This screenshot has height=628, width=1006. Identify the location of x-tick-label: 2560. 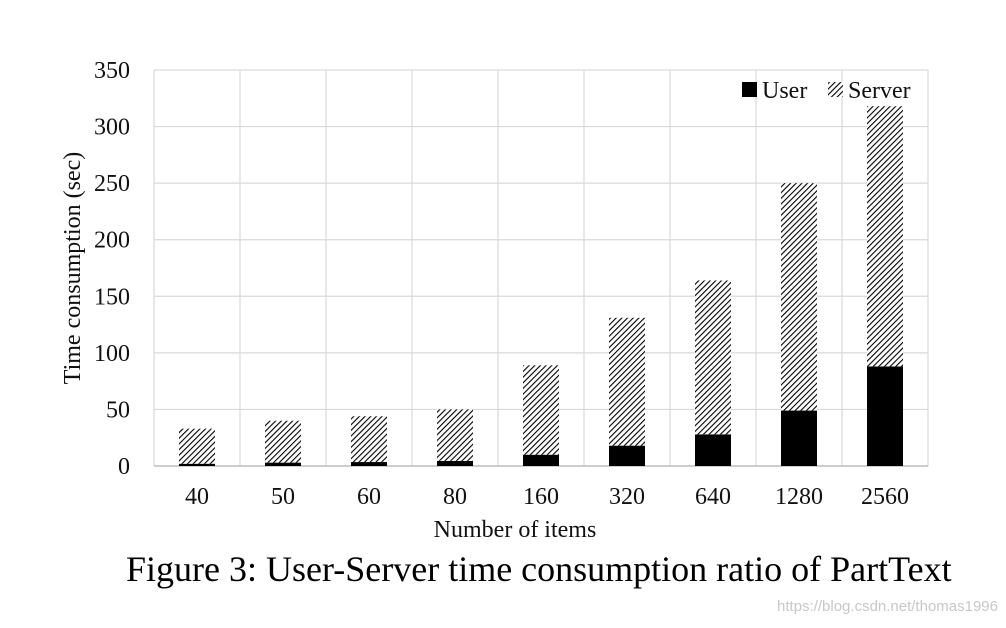
(885, 497).